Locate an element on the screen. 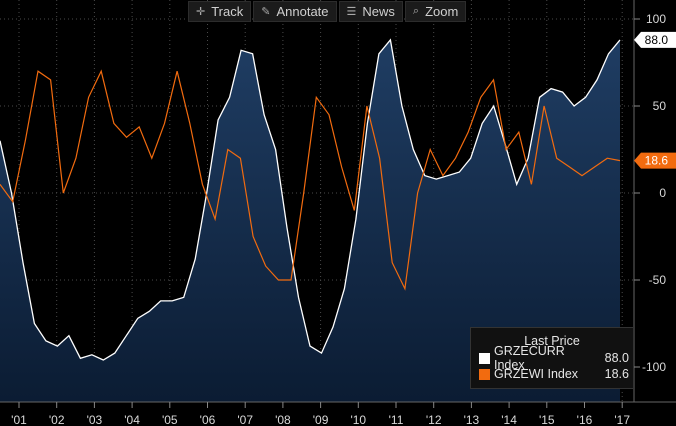  news-button: ☰ News is located at coordinates (370, 11).